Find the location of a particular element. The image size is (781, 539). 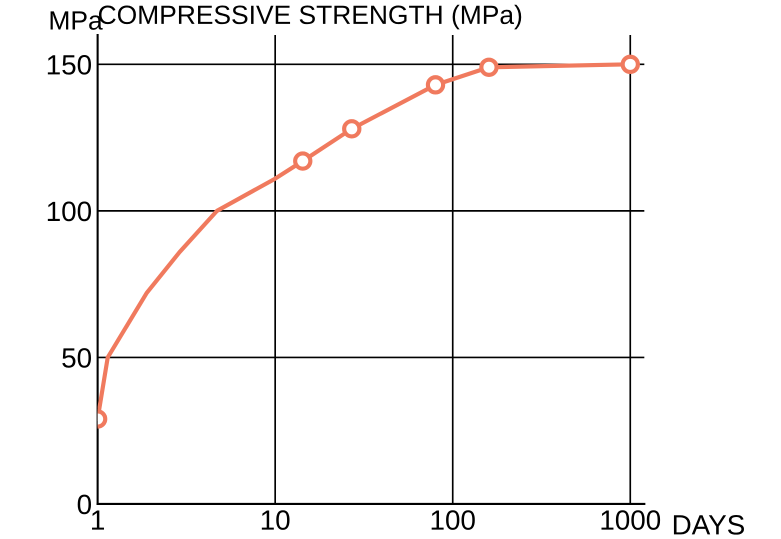

y-tick-label: 50 is located at coordinates (76, 358).